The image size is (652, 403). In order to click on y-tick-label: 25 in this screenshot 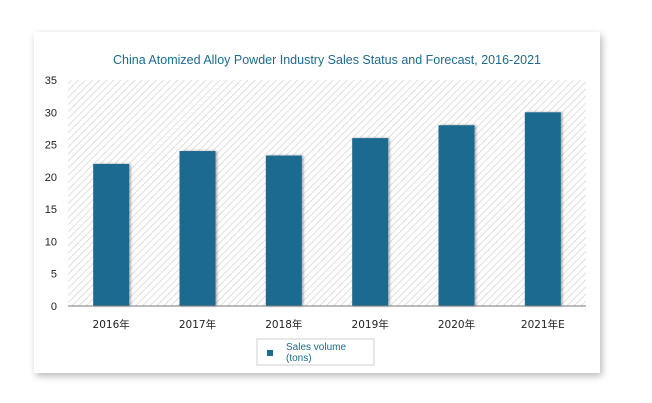, I will do `click(51, 146)`.